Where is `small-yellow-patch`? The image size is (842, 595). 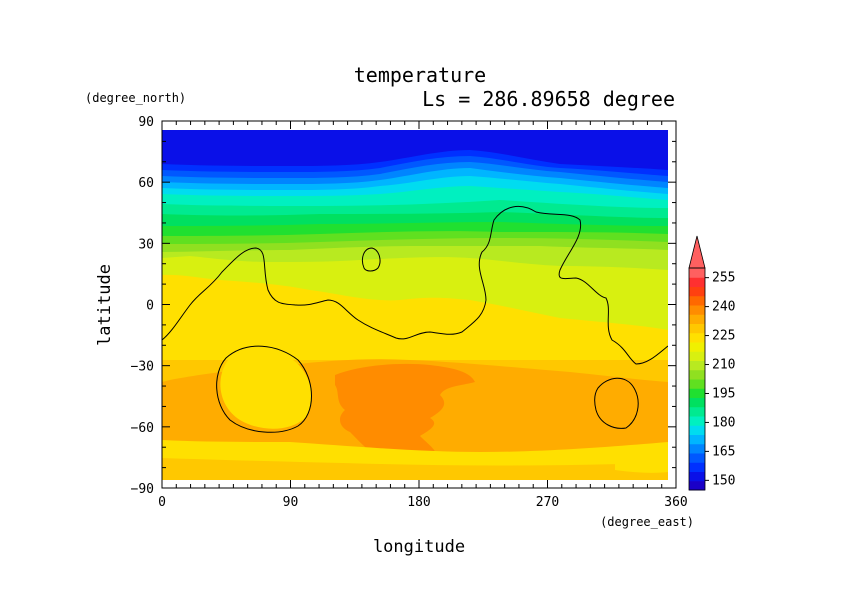 small-yellow-patch is located at coordinates (641, 460).